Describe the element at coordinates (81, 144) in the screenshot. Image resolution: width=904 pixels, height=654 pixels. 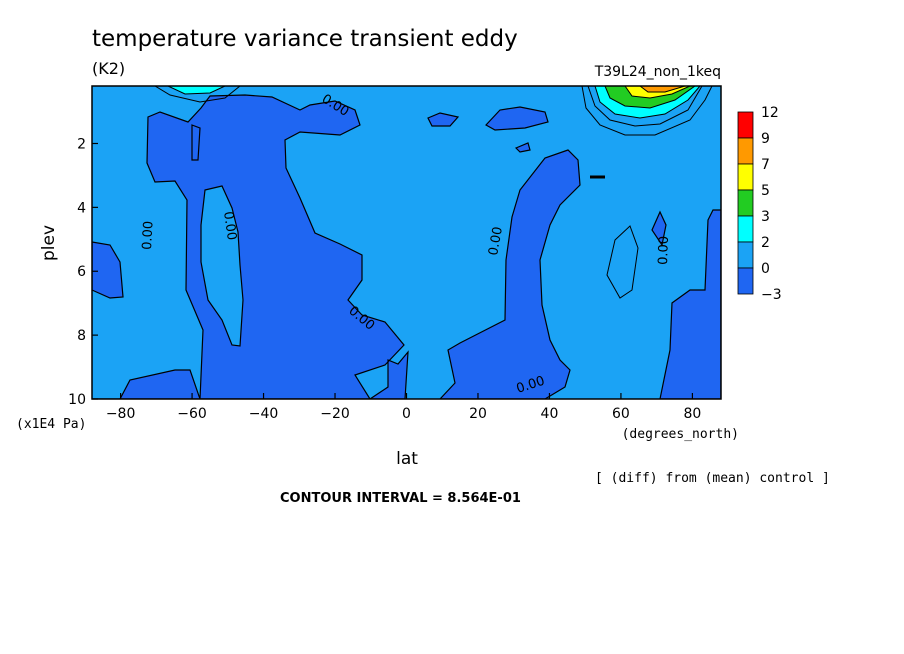
I see `y-tick-label: 2` at that location.